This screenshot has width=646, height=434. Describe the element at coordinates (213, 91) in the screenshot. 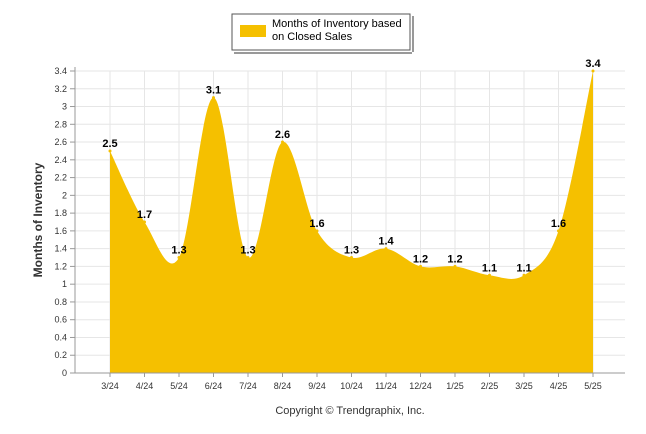

I see `data-label: 3.1` at that location.